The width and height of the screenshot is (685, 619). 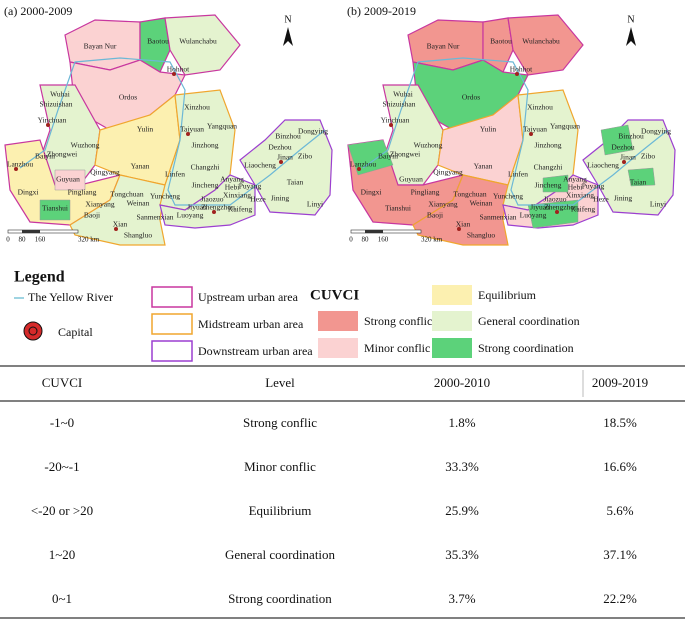 I want to click on city-label: Changzhi, so click(x=548, y=167).